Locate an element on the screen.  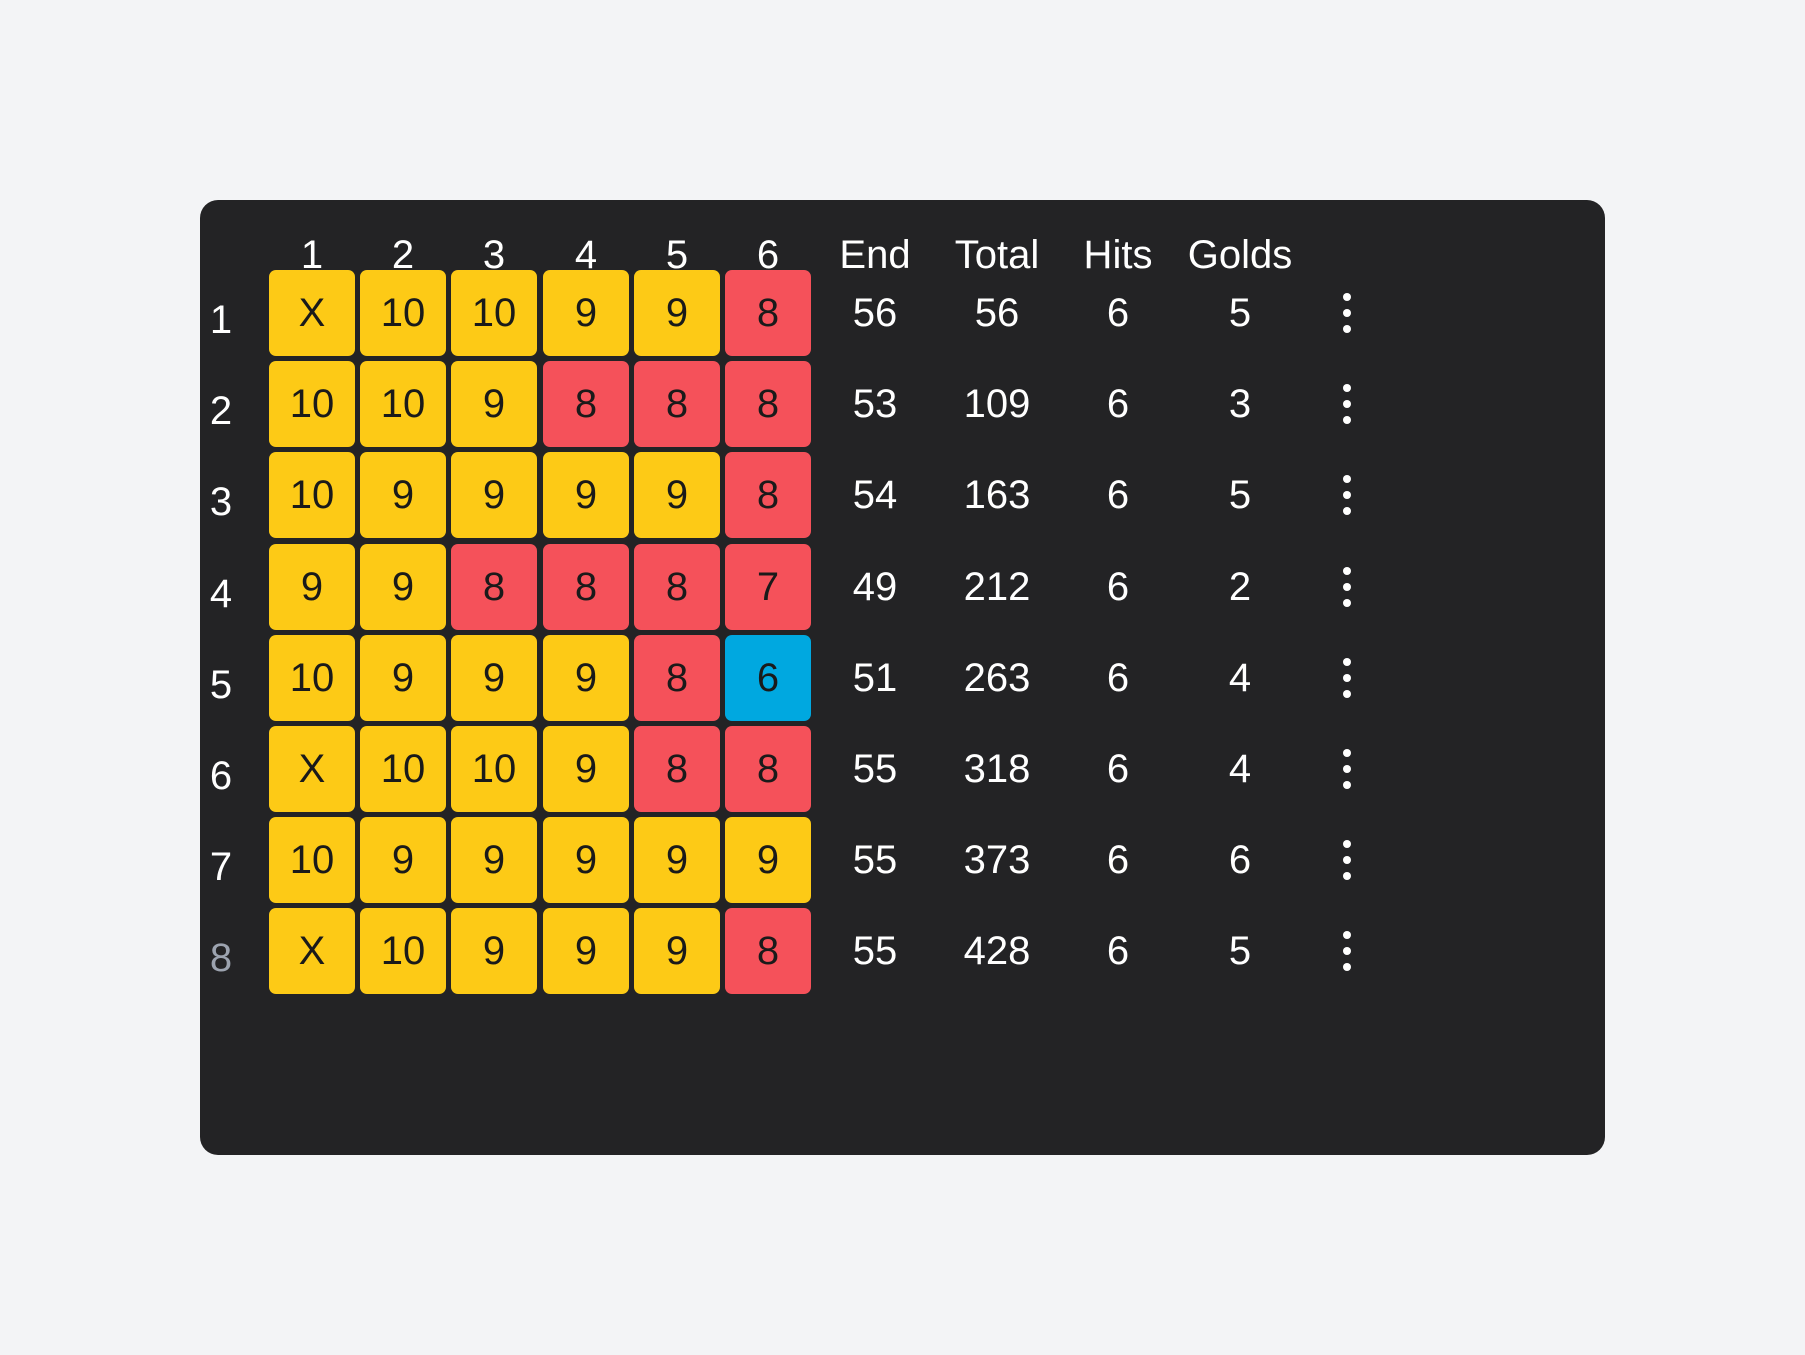
total-value: 318 is located at coordinates (997, 769).